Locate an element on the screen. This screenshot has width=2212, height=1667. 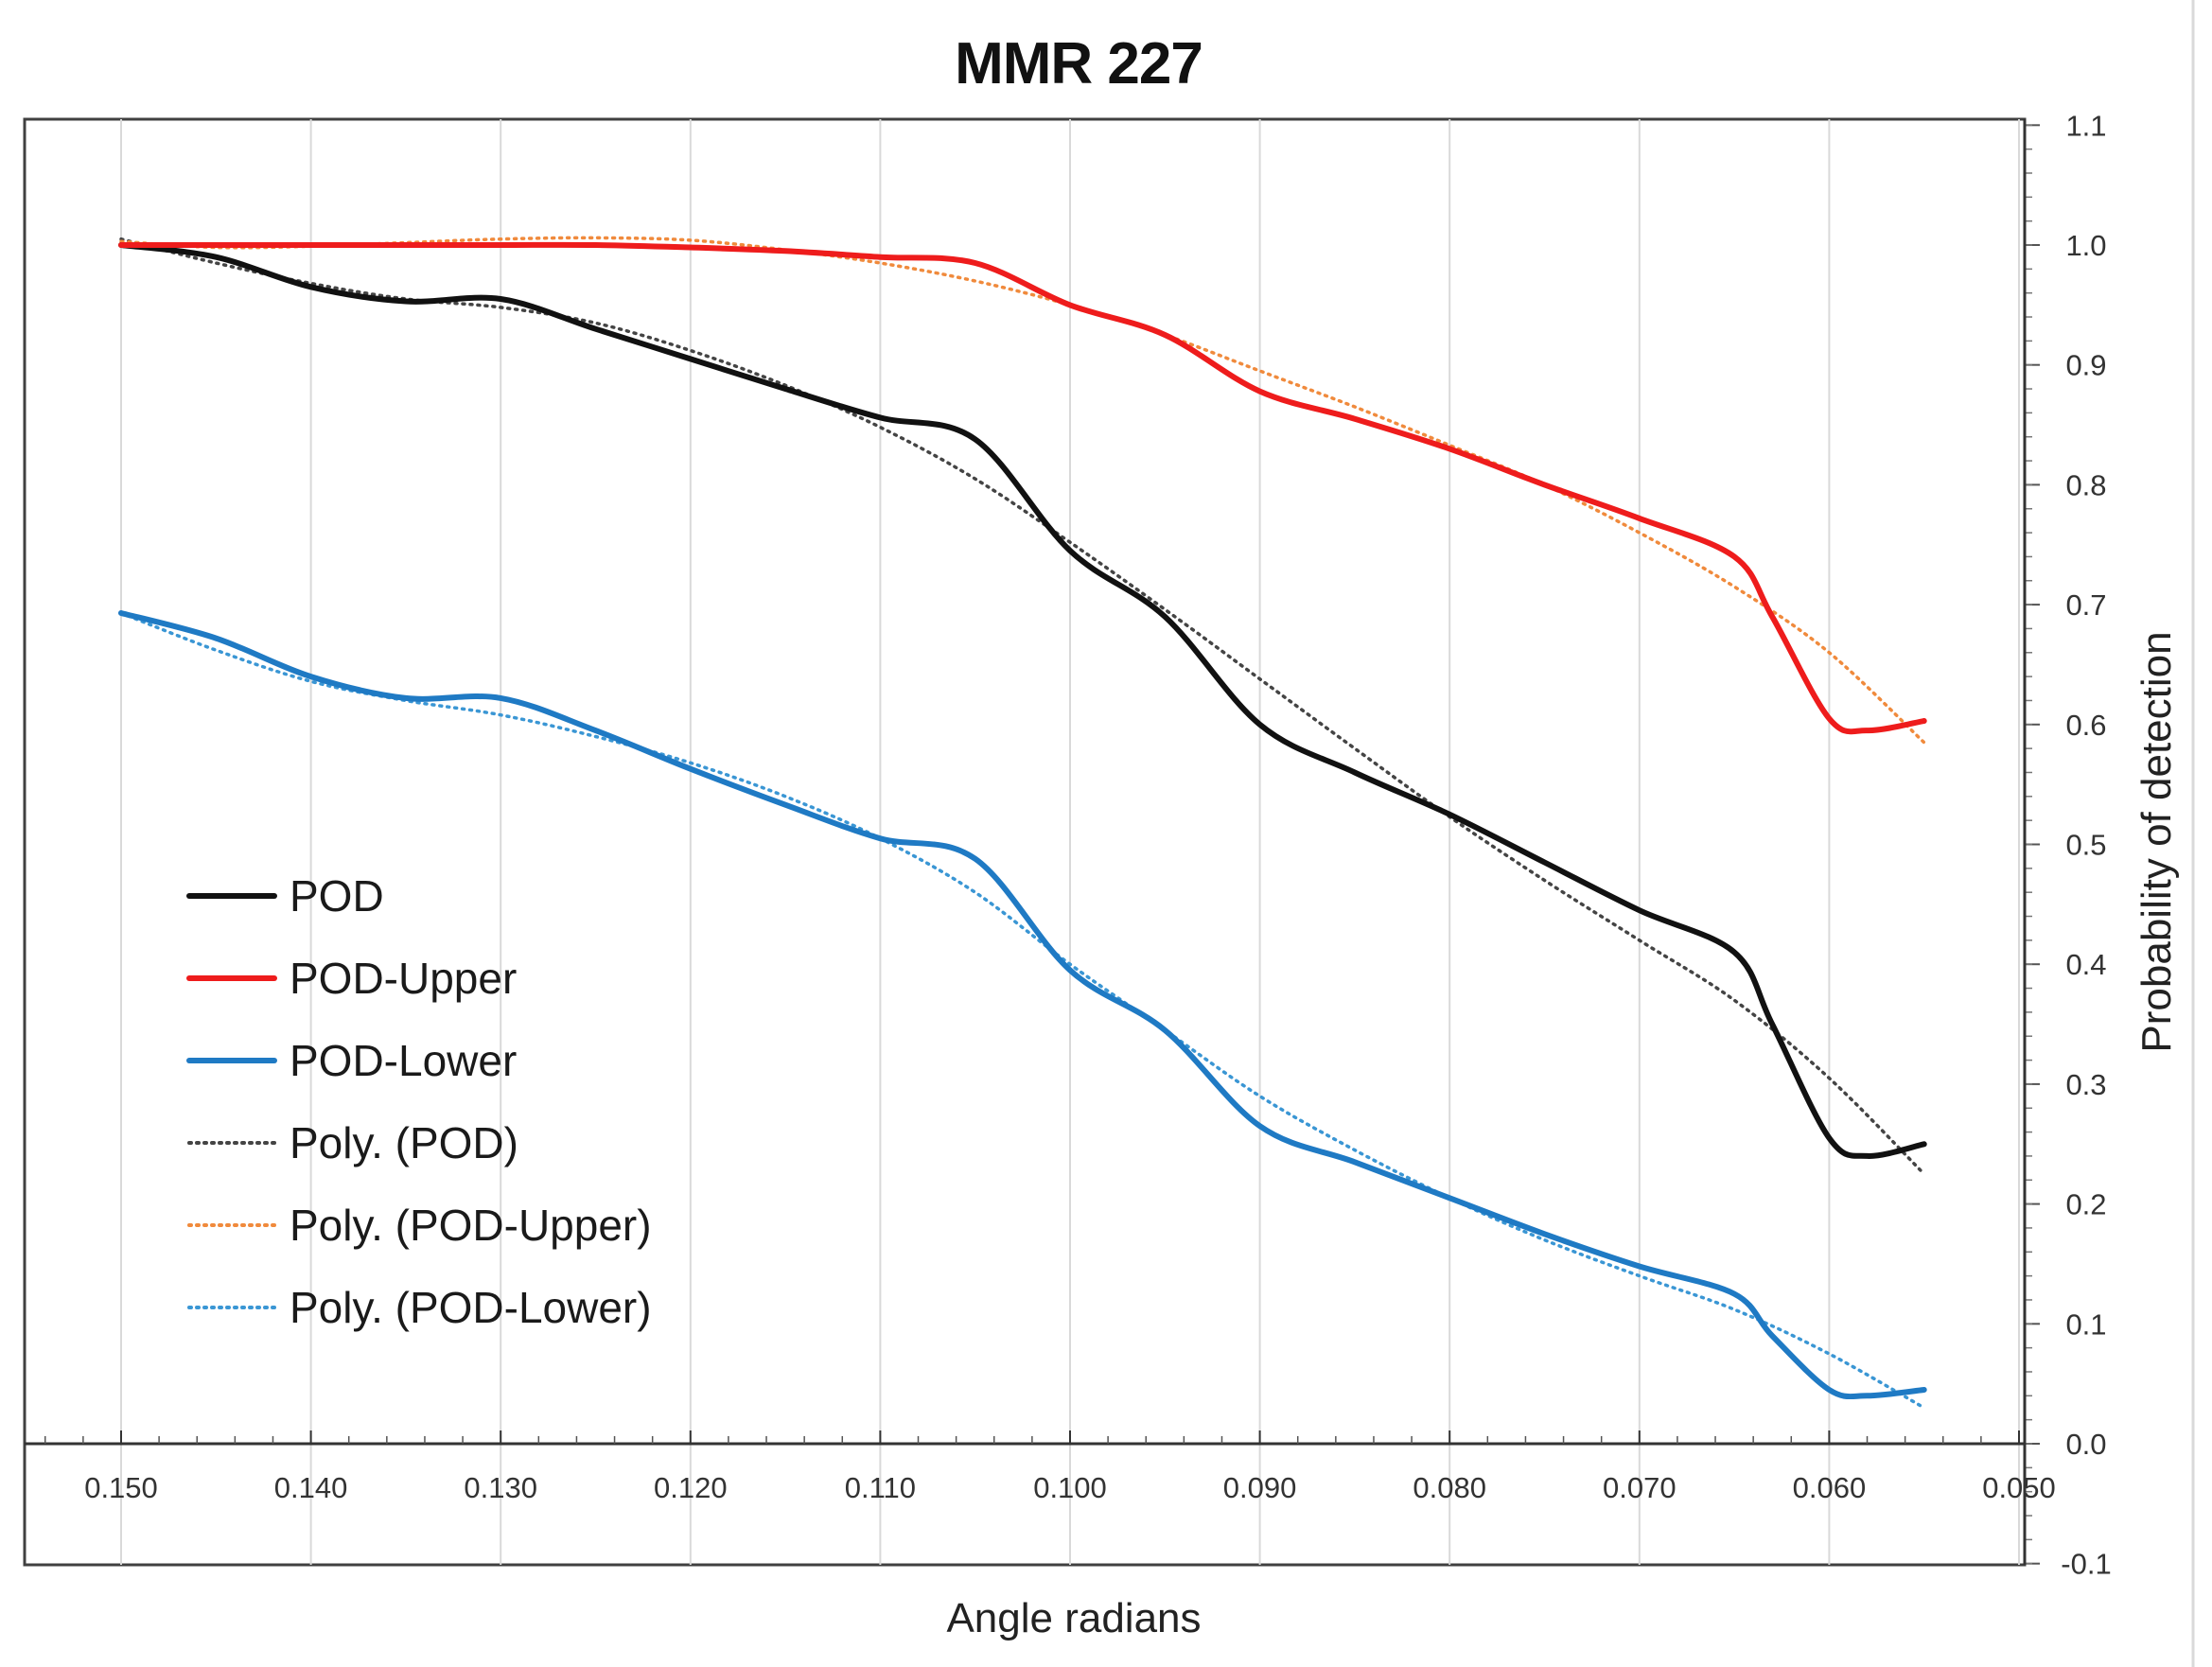
y-tick-label: 0.2 is located at coordinates (2086, 1204).